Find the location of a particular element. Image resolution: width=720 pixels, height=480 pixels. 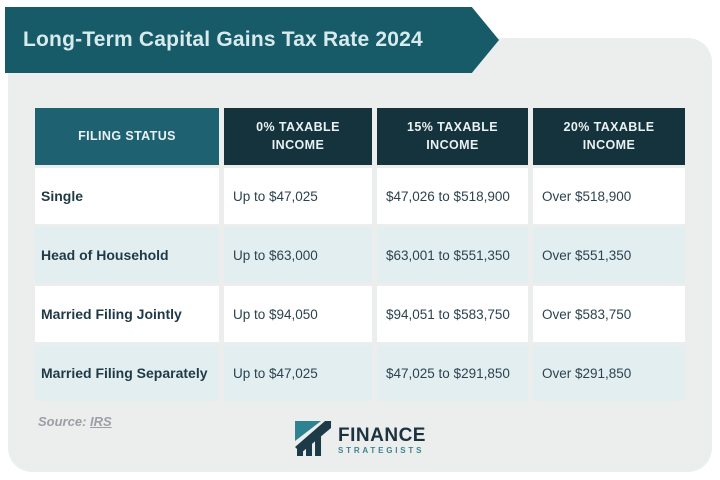

cell-filing-status: Head of Household is located at coordinates (127, 255).